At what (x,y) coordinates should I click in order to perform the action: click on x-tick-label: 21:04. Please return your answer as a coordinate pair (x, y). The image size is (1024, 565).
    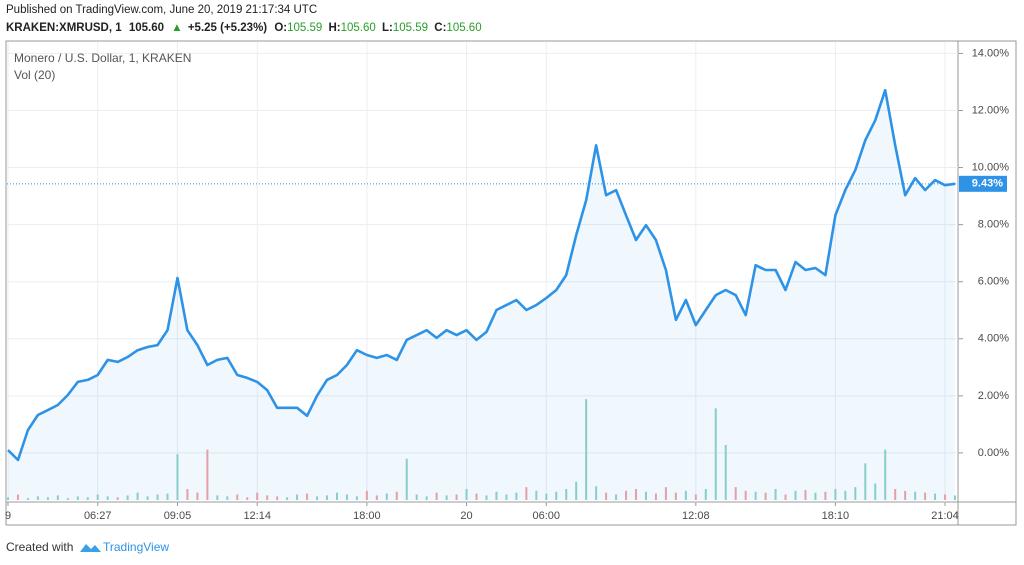
    Looking at the image, I should click on (945, 516).